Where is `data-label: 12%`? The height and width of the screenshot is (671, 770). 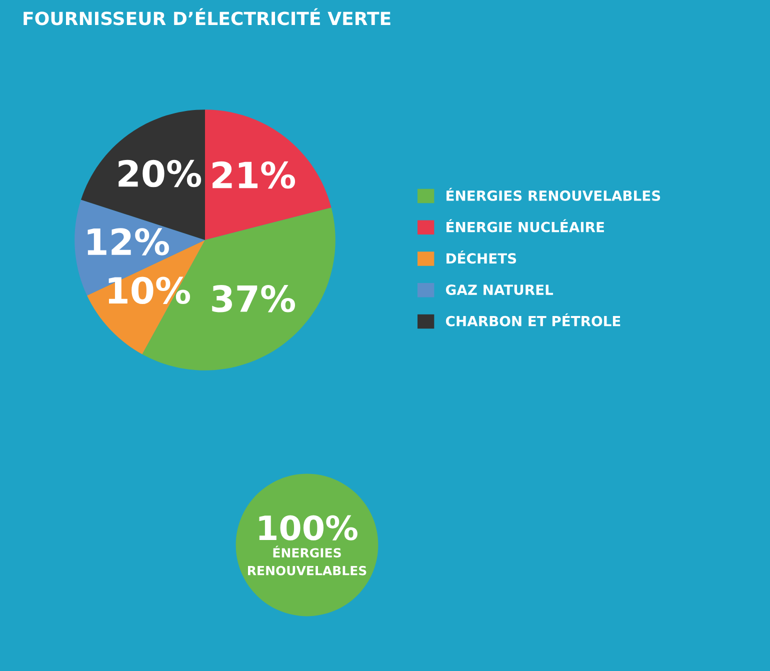 data-label: 12% is located at coordinates (128, 242).